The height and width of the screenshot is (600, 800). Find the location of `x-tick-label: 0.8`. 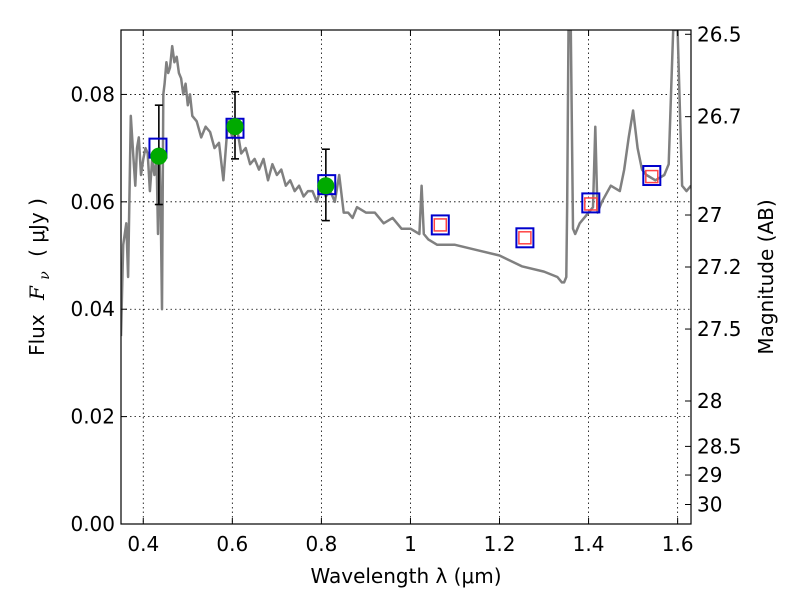

x-tick-label: 0.8 is located at coordinates (321, 544).